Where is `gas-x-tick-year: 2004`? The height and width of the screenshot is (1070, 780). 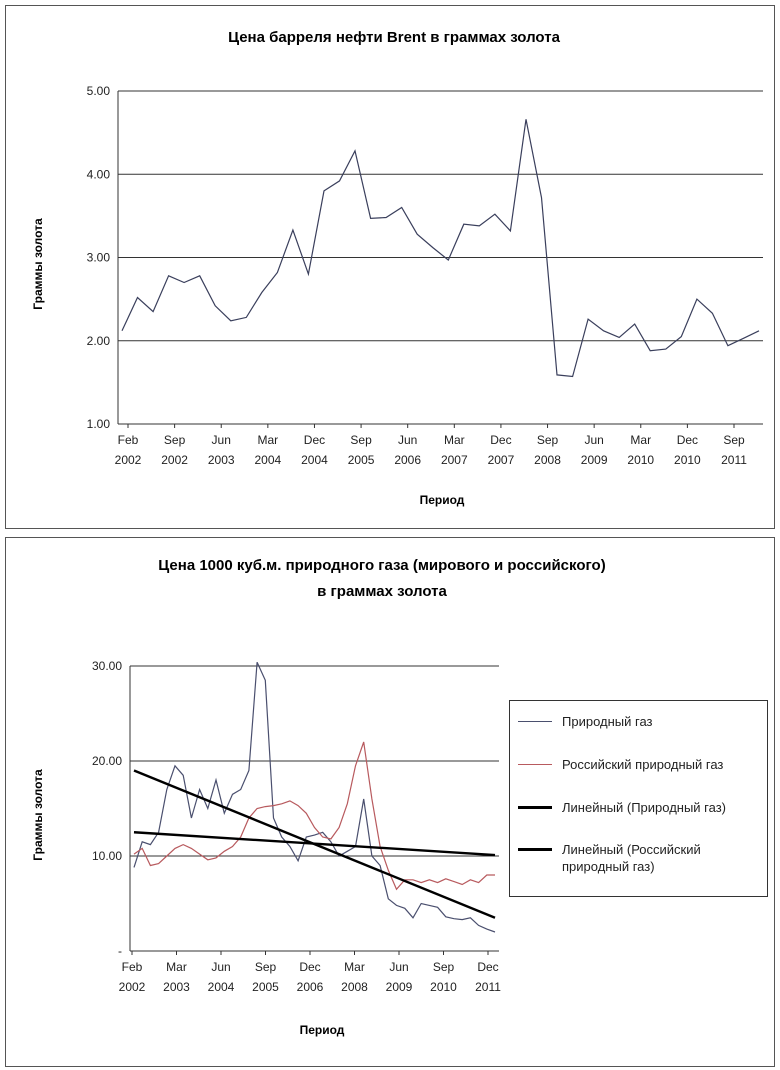 gas-x-tick-year: 2004 is located at coordinates (221, 987).